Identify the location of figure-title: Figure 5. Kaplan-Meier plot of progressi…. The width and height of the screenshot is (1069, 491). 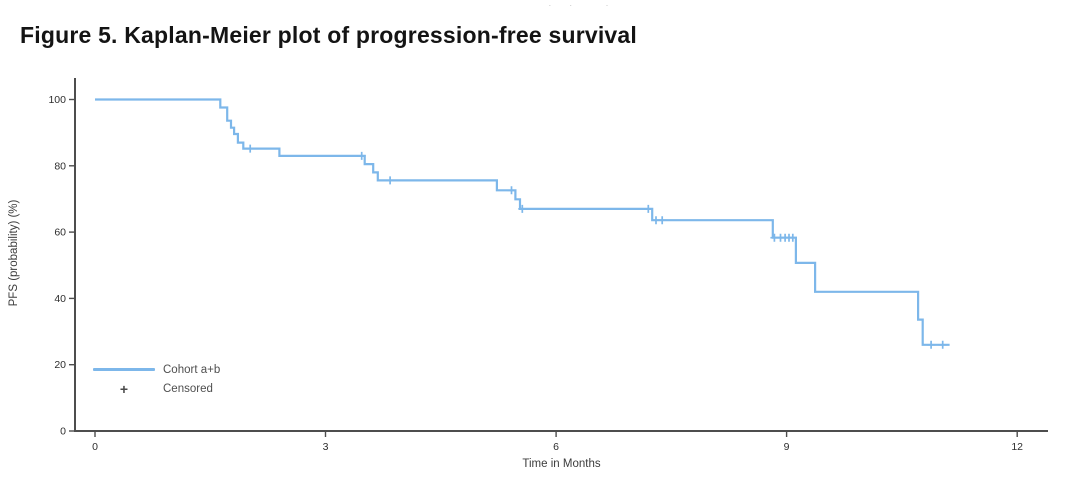
(328, 35).